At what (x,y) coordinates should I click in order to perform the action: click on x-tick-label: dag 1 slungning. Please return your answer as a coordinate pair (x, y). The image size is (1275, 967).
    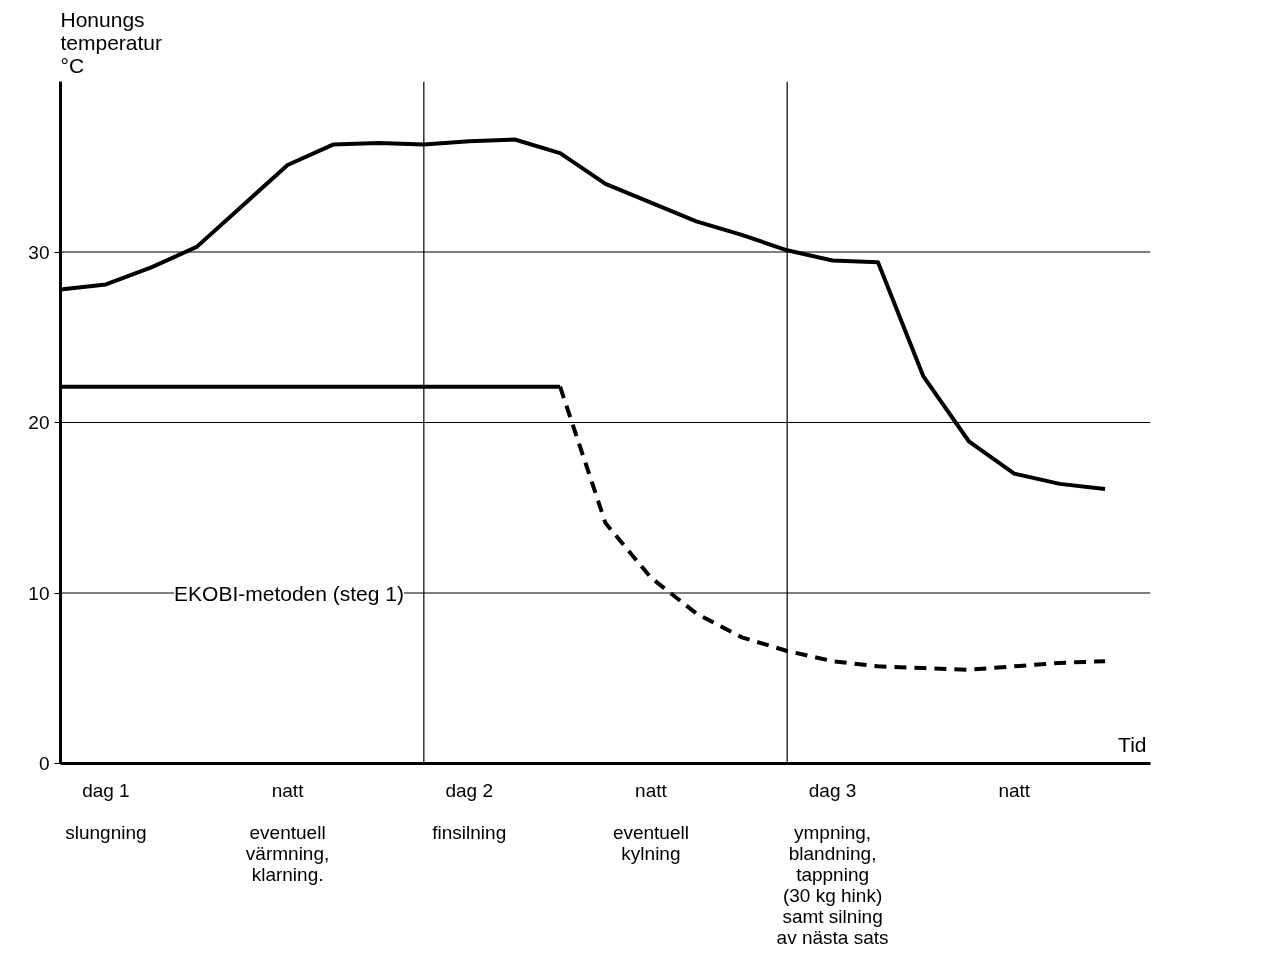
    Looking at the image, I should click on (106, 811).